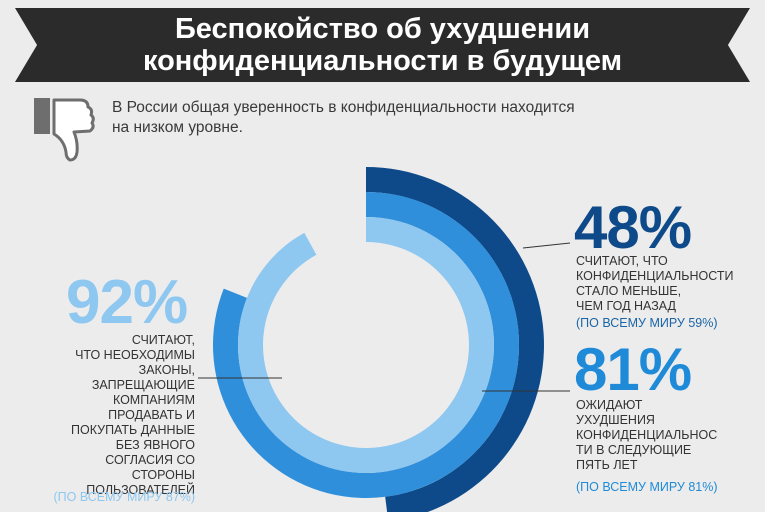 The width and height of the screenshot is (765, 512). I want to click on description-line: ЗАПРЕЩАЮЩИЕ, so click(143, 385).